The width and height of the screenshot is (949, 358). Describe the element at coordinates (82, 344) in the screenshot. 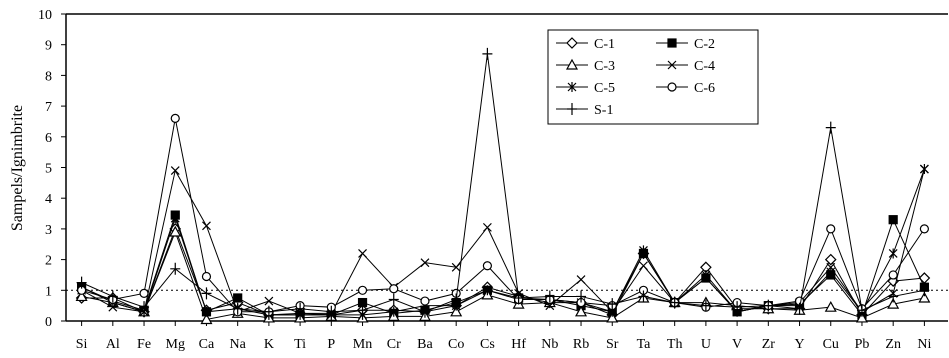

I see `x-tick-label: Si` at that location.